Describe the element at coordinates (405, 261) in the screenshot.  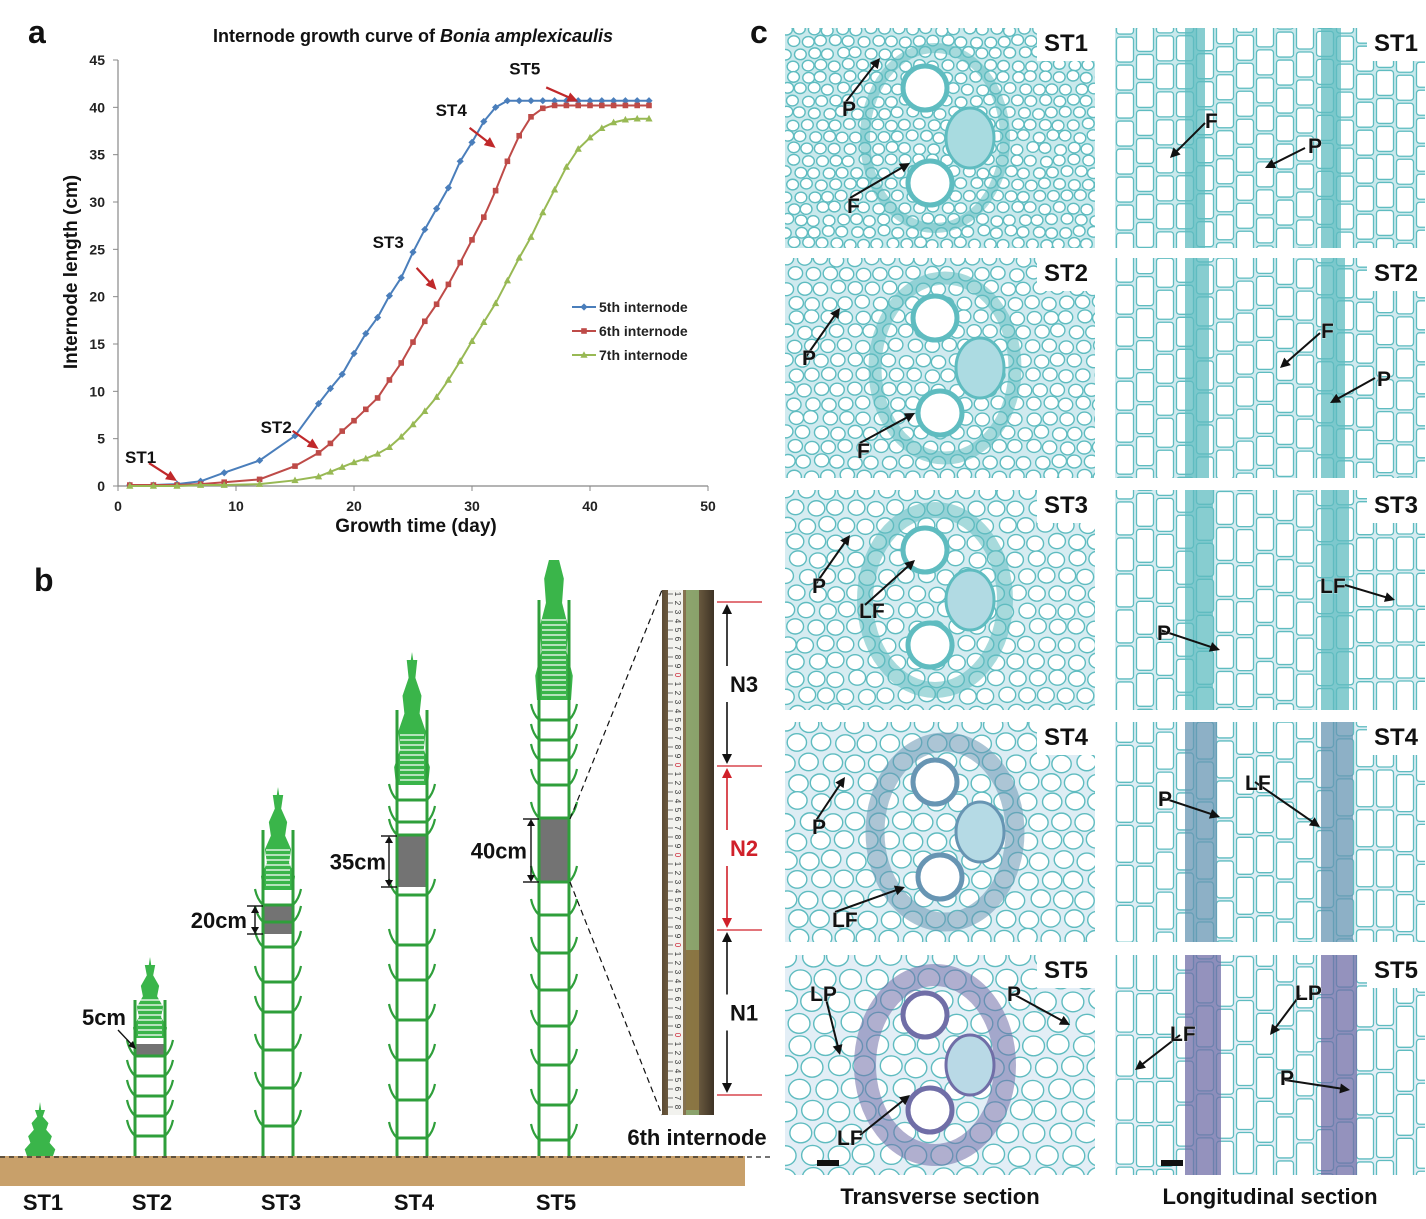
I see `stage-annotation-st3: ST3` at that location.